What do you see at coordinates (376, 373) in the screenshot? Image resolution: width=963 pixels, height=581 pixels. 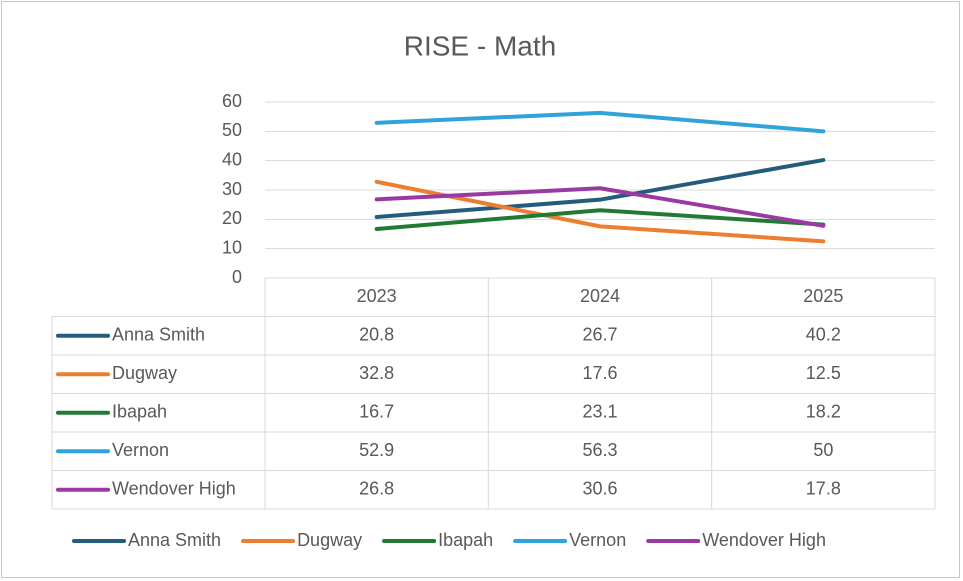 I see `table-cell: 32.8` at bounding box center [376, 373].